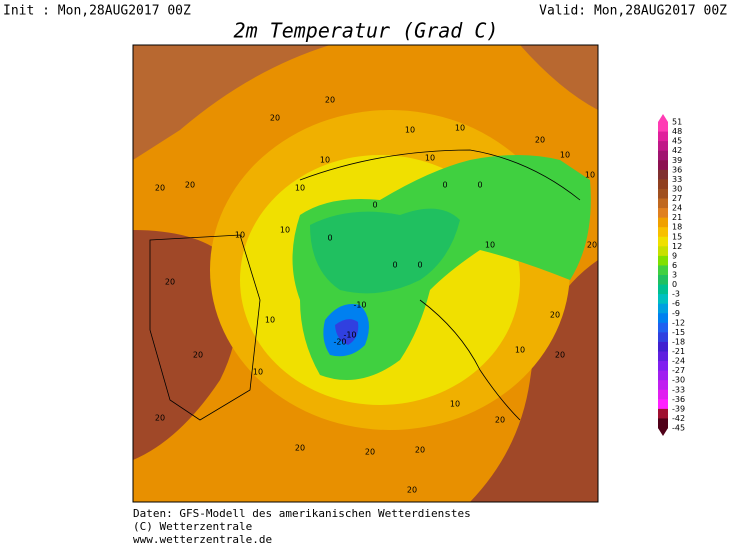  What do you see at coordinates (366, 31) in the screenshot?
I see `title: 2m Temperatur (Grad C)` at bounding box center [366, 31].